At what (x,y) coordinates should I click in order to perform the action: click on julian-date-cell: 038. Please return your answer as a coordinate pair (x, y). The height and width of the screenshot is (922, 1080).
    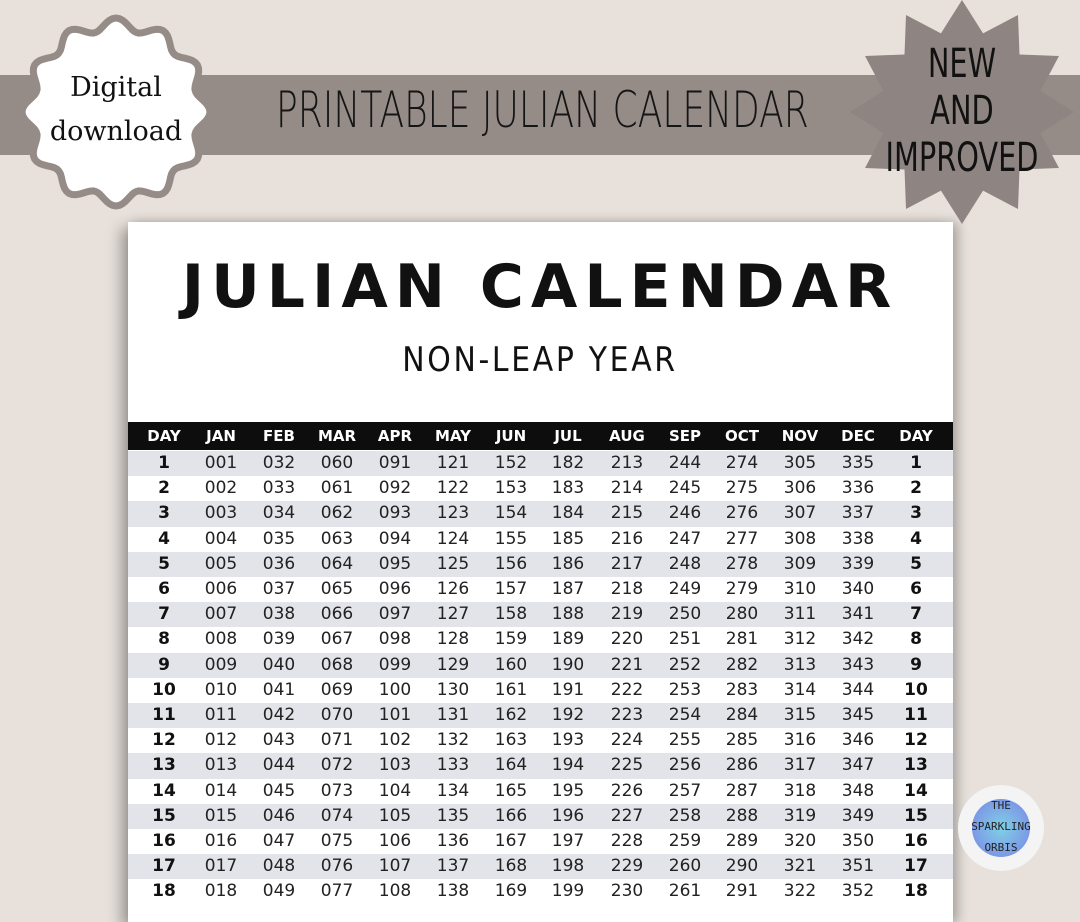
    Looking at the image, I should click on (279, 614).